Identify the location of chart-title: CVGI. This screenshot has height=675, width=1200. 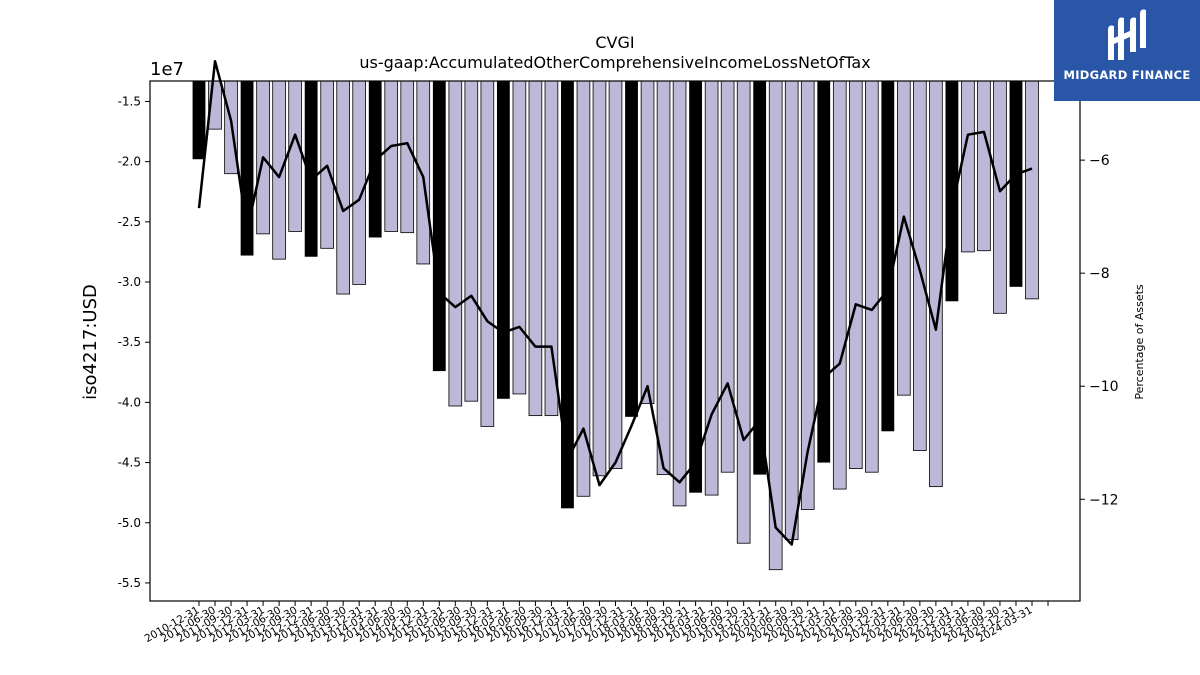
(614, 42).